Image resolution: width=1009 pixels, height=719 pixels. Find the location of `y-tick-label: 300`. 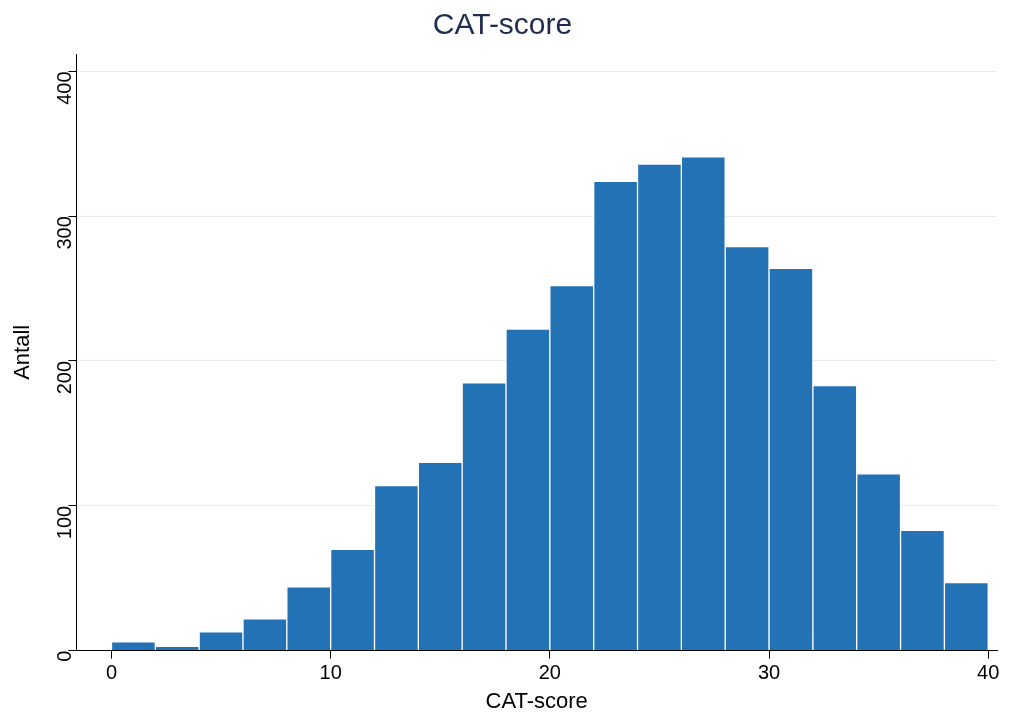

y-tick-label: 300 is located at coordinates (63, 233).